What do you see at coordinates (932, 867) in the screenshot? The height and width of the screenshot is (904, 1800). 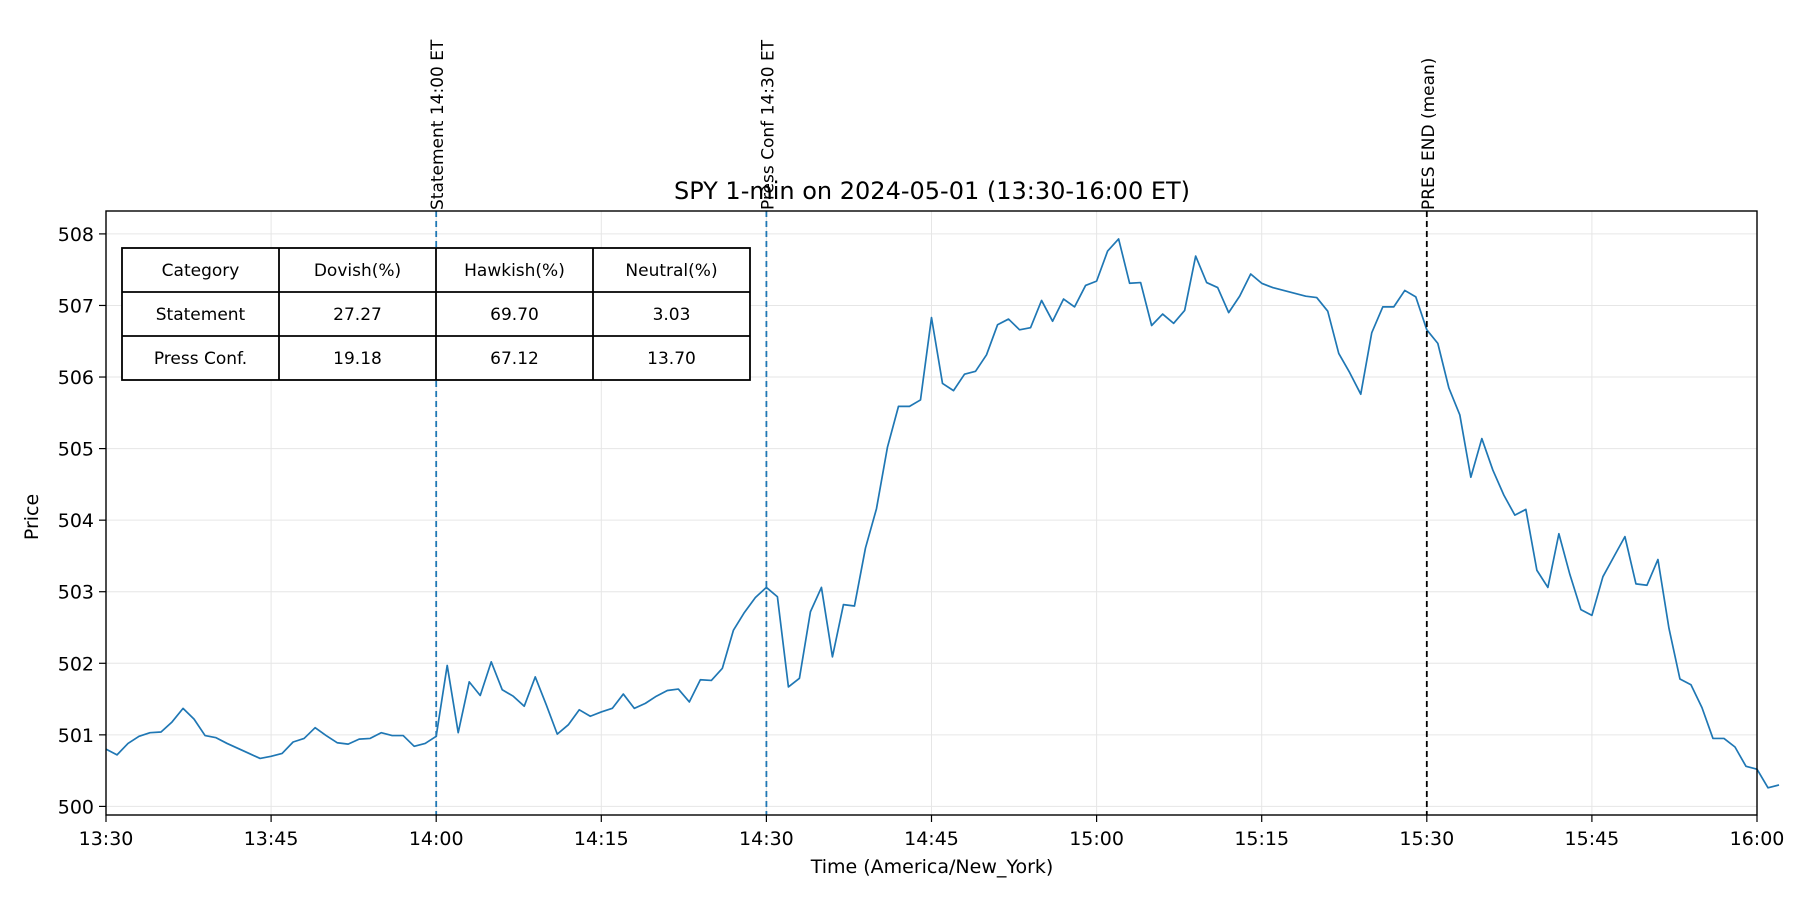 I see `x-axis-title: Time (America/New_York)` at bounding box center [932, 867].